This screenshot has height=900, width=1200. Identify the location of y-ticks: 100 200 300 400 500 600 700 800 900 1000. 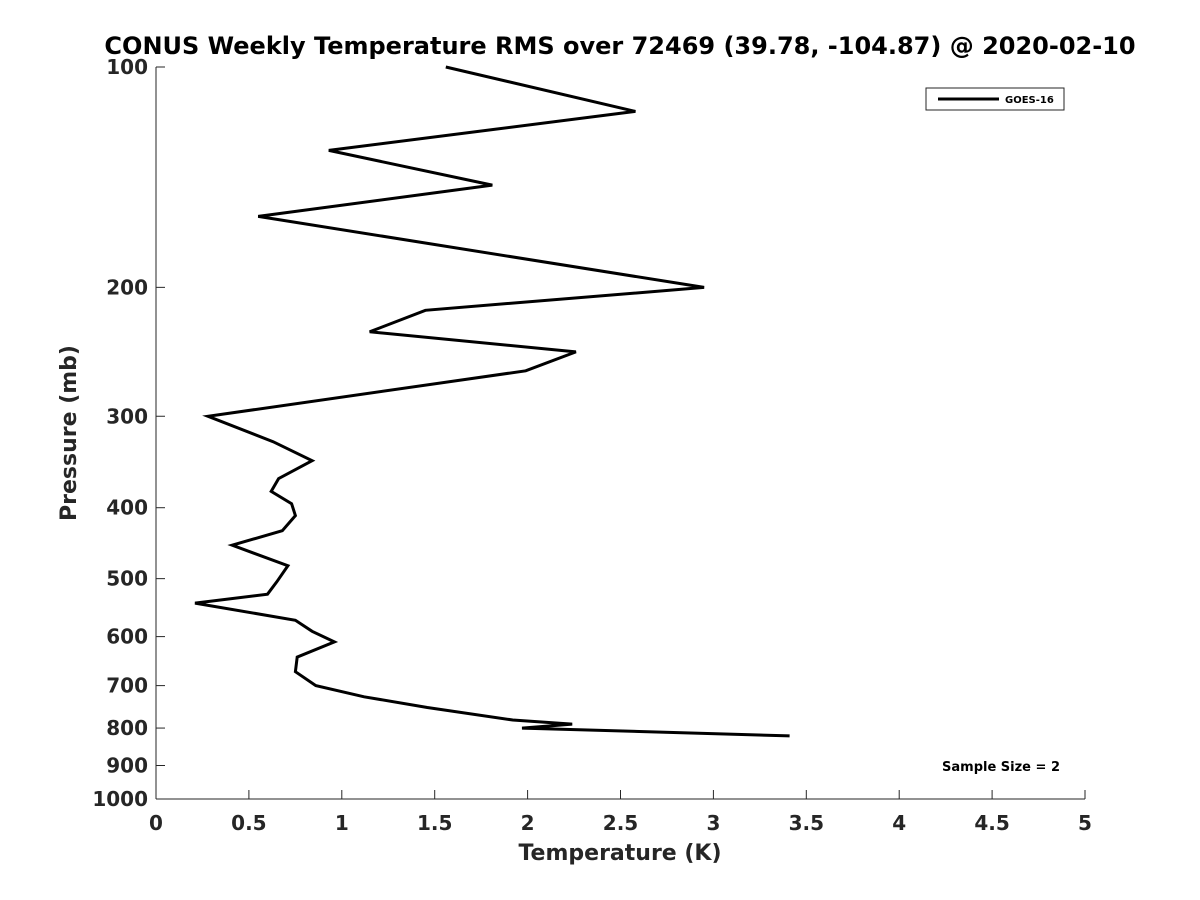
(128, 433).